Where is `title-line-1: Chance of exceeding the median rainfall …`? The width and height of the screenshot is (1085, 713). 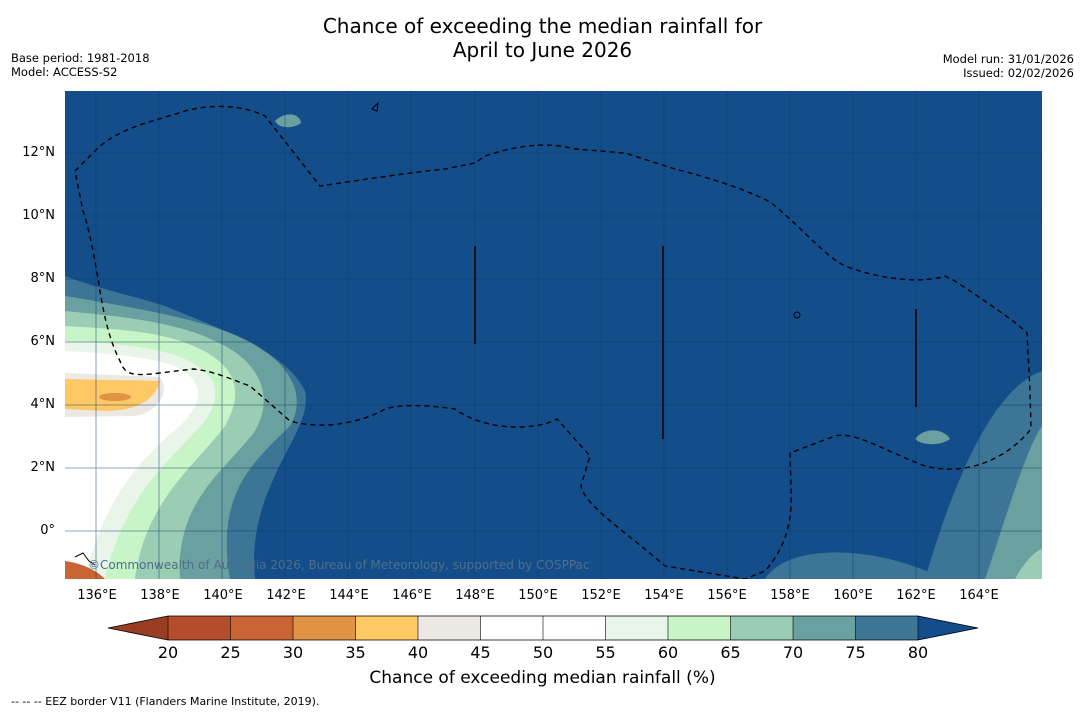
title-line-1: Chance of exceeding the median rainfall … is located at coordinates (542, 26).